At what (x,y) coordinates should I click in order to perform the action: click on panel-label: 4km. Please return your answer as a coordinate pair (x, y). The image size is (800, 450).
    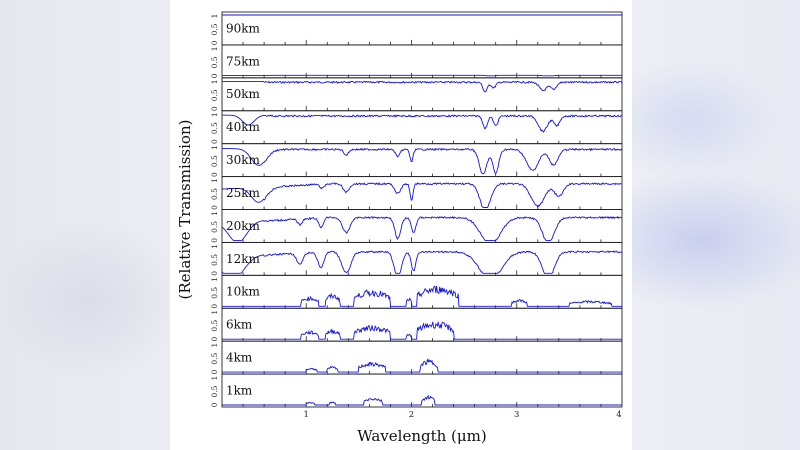
    Looking at the image, I should click on (239, 358).